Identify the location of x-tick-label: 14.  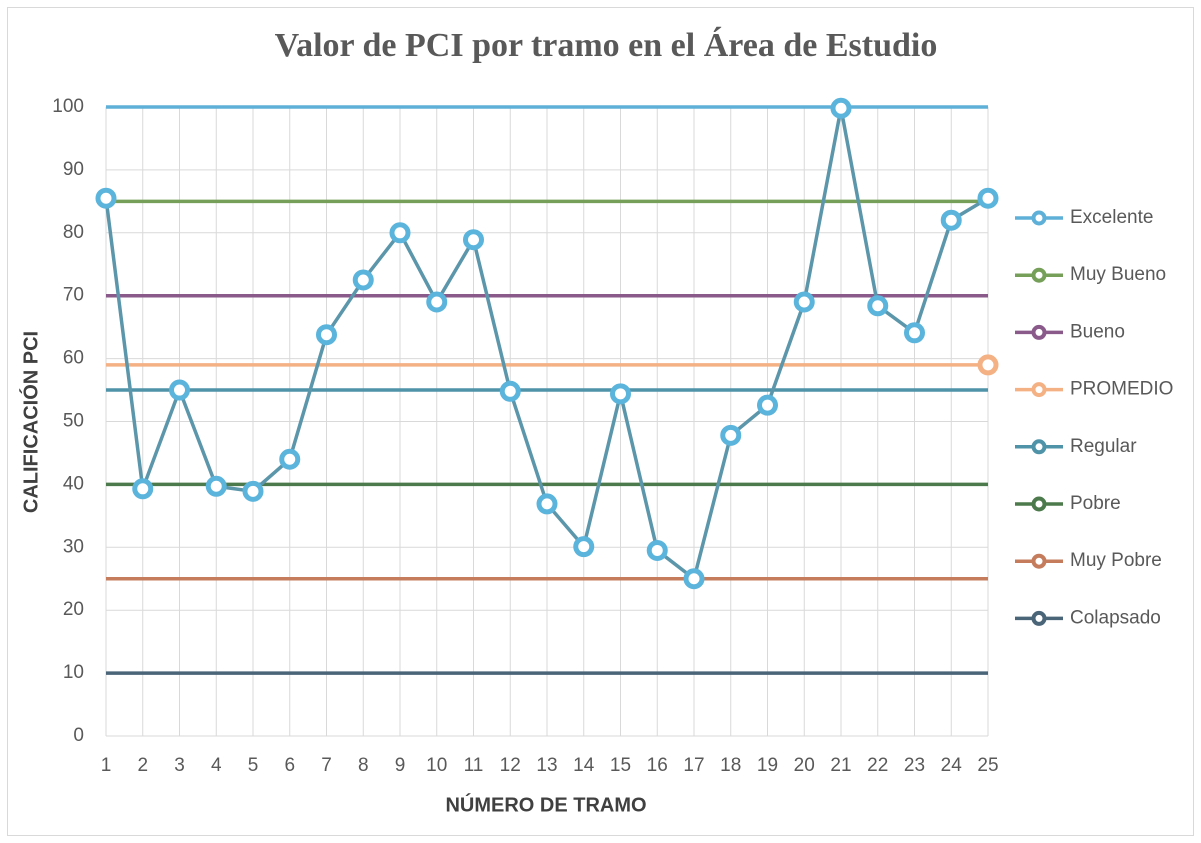
(584, 765).